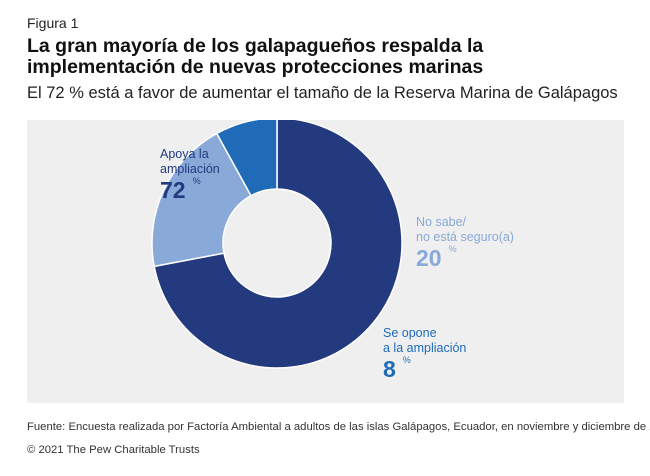 This screenshot has width=650, height=476. I want to click on copyright: © 2021 The Pew Charitable Trusts, so click(113, 450).